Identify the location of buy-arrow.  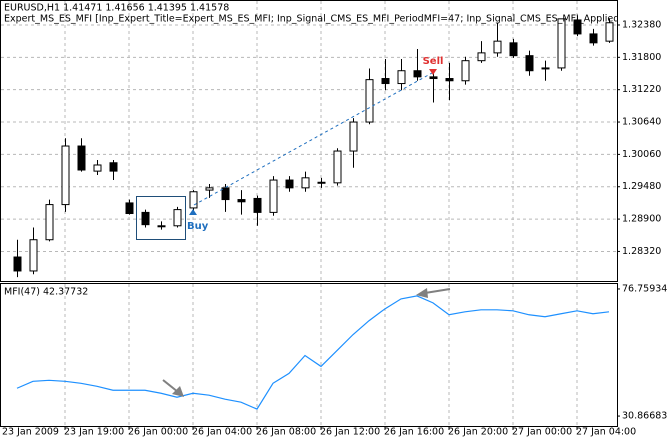
(193, 212).